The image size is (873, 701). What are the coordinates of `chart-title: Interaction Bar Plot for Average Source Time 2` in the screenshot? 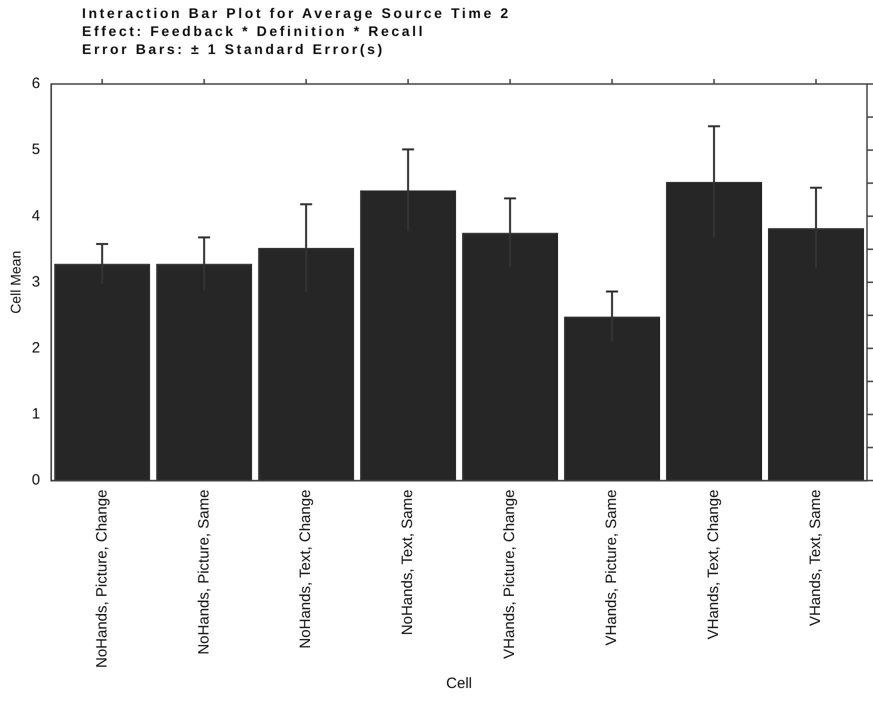 It's located at (296, 13).